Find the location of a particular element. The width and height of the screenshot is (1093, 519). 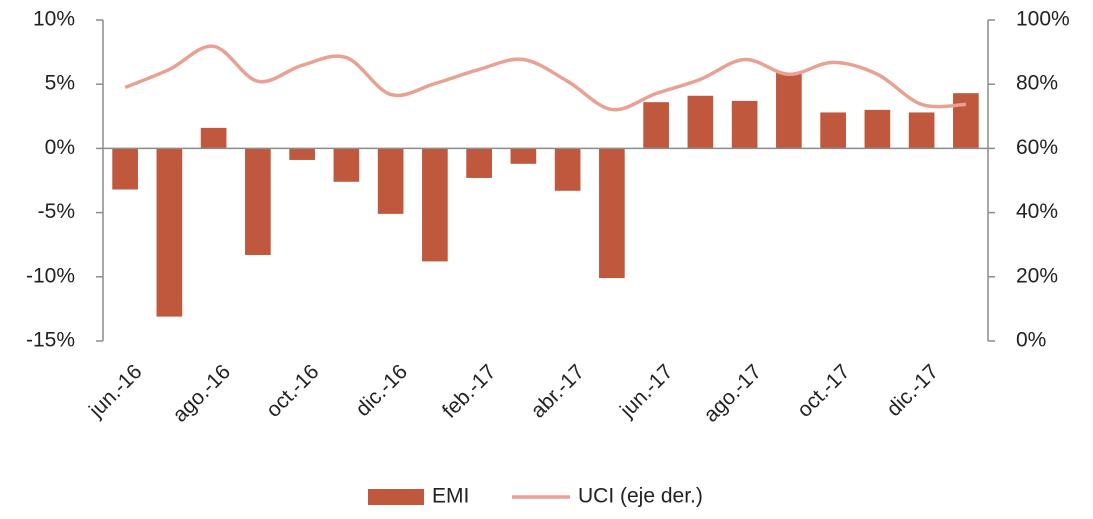

y2-tick-label: 60% is located at coordinates (1037, 147).